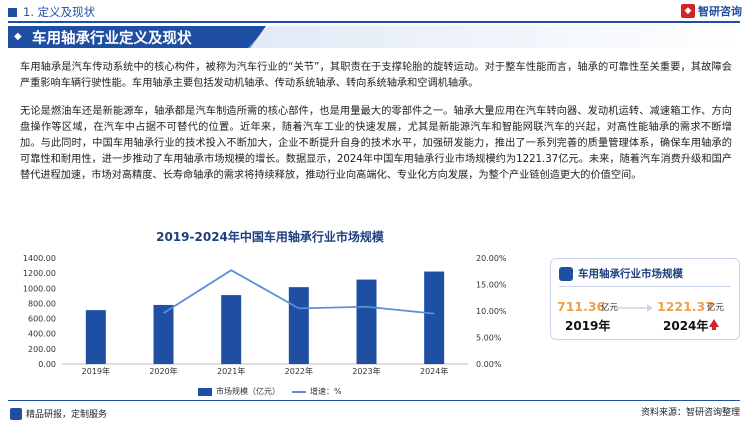 This screenshot has width=750, height=422. I want to click on y-right-tick-label: 15.00%, so click(491, 285).